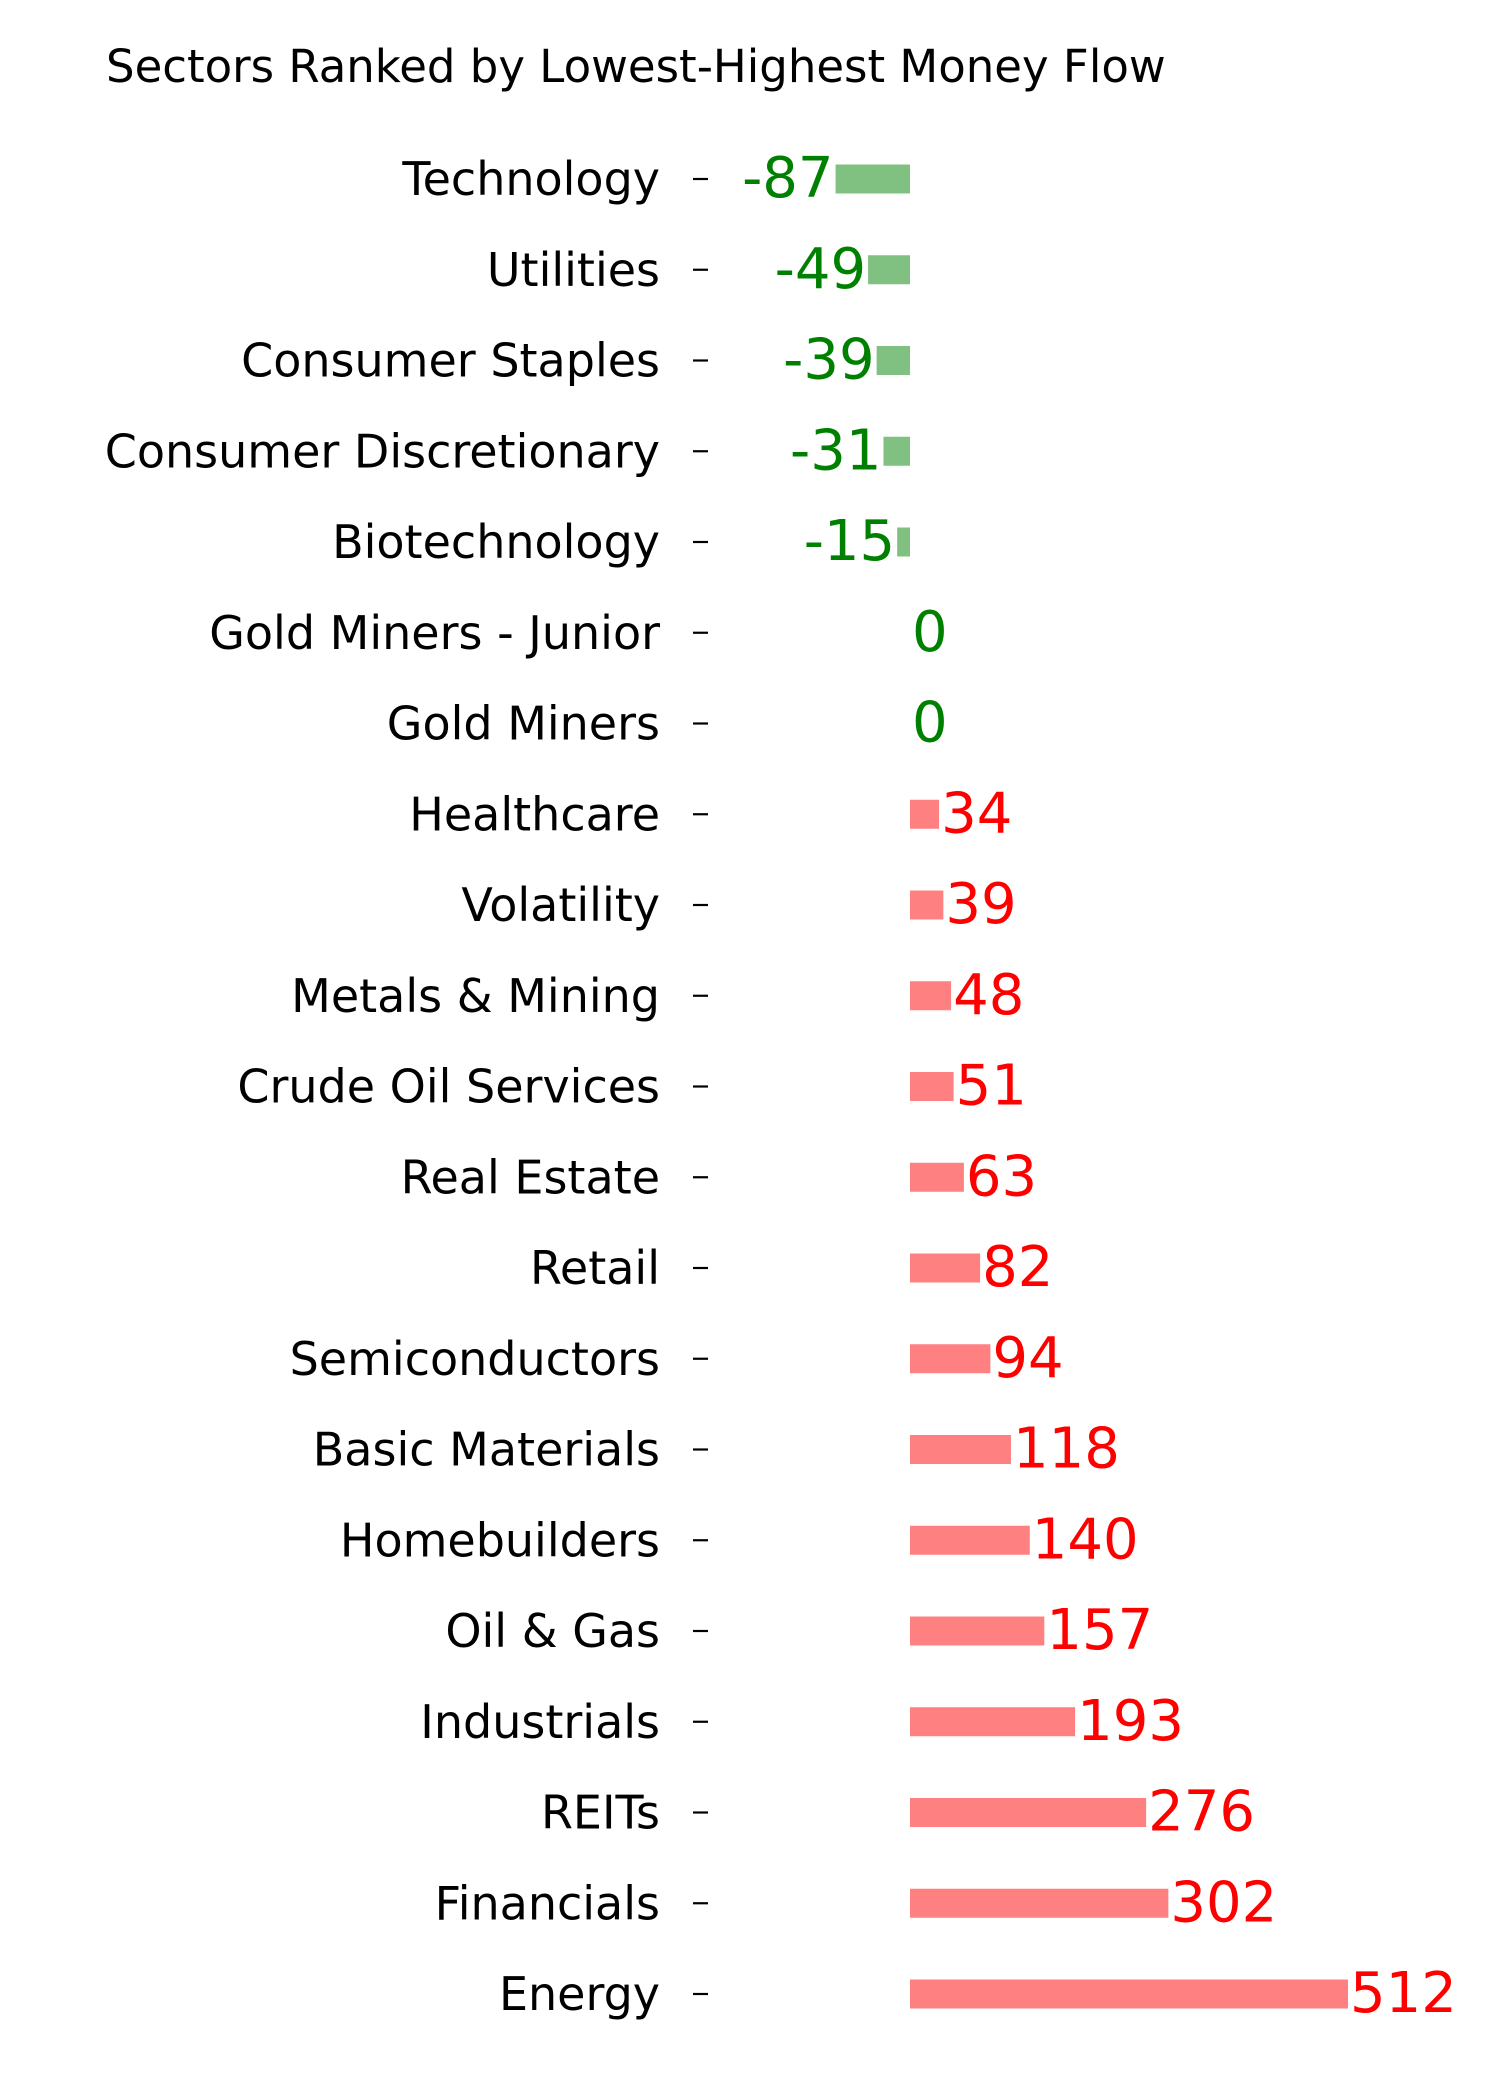 Image resolution: width=1500 pixels, height=2100 pixels. Describe the element at coordinates (1001, 1176) in the screenshot. I see `value-label-real-estate: 63` at that location.